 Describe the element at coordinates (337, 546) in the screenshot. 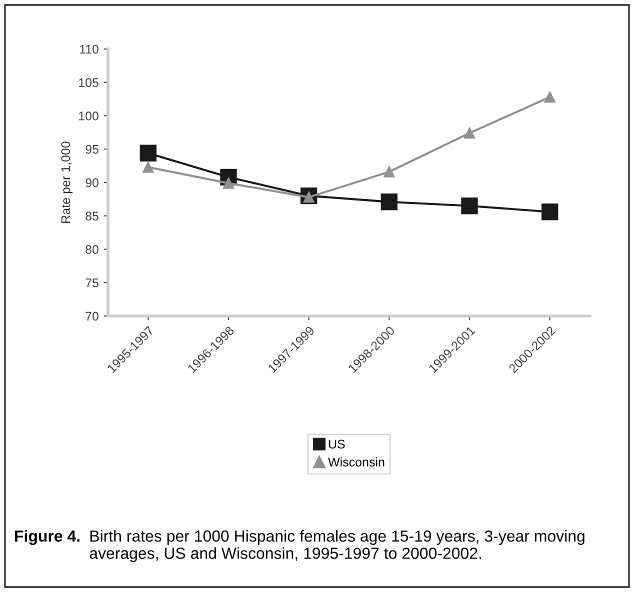

I see `text: Birth rates per 1000 Hispanic females age 15-19 years, 3-year moving averages, US and Wisconsin, 1995-1997 to 2000-2002.` at that location.